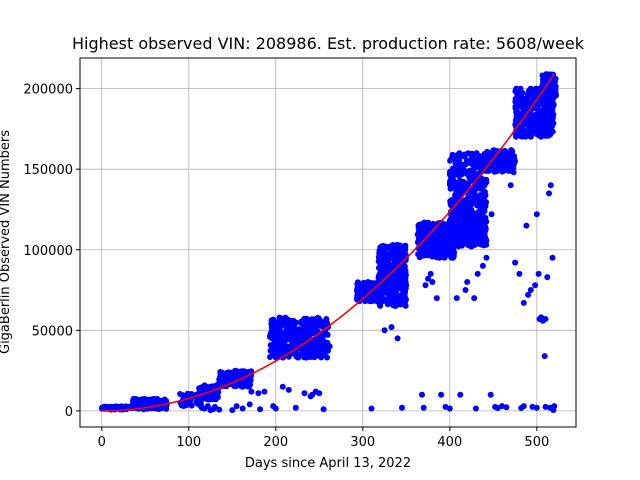 Image resolution: width=640 pixels, height=480 pixels. I want to click on data-point-1918, so click(461, 240).